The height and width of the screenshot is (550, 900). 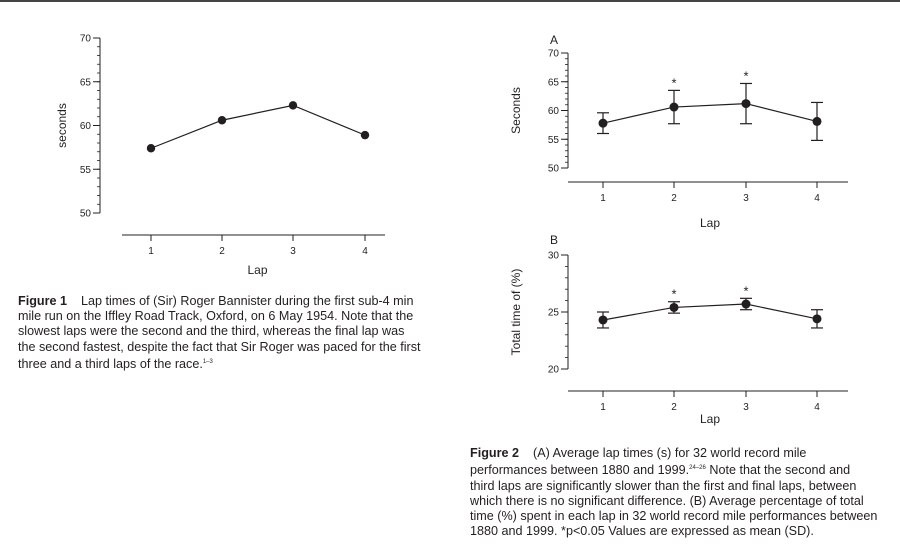 What do you see at coordinates (207, 361) in the screenshot?
I see `reference-superscript: 1–3` at bounding box center [207, 361].